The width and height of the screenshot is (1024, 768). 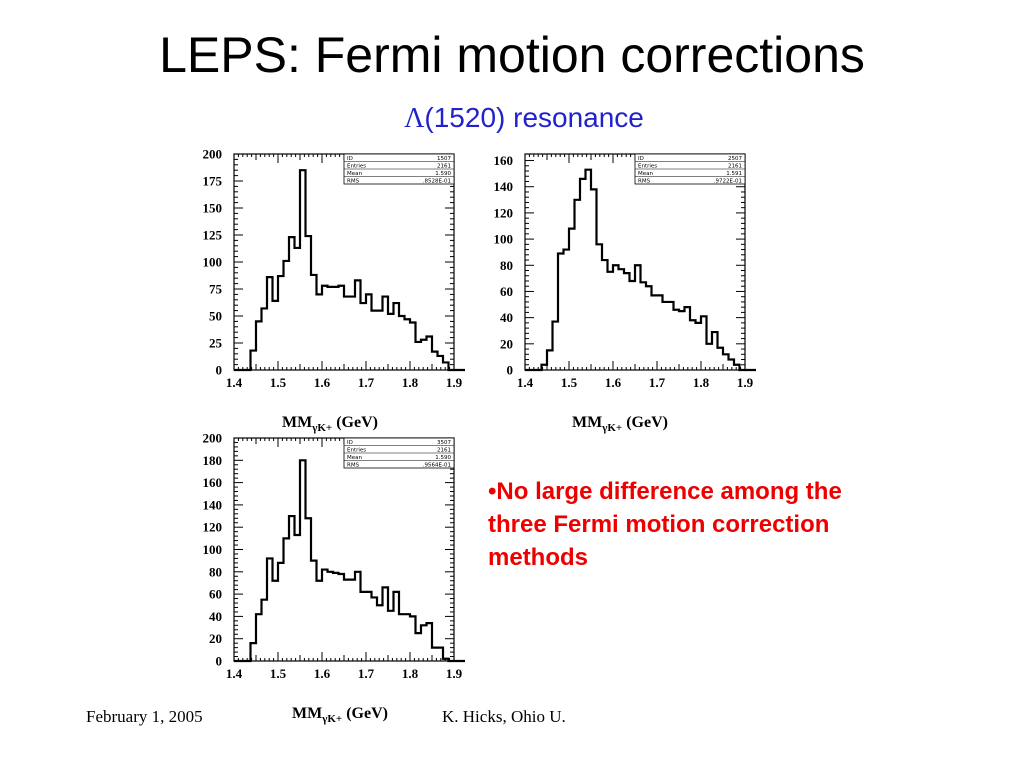 I want to click on lambda-symbol: Λ, so click(x=414, y=118).